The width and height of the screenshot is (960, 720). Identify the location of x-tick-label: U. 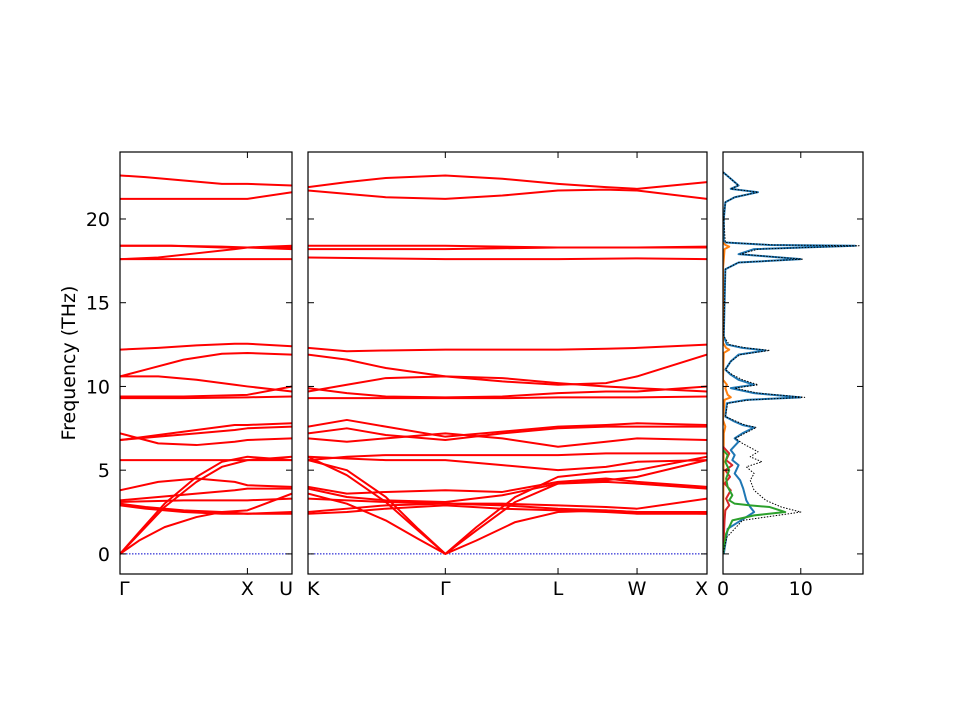
(286, 589).